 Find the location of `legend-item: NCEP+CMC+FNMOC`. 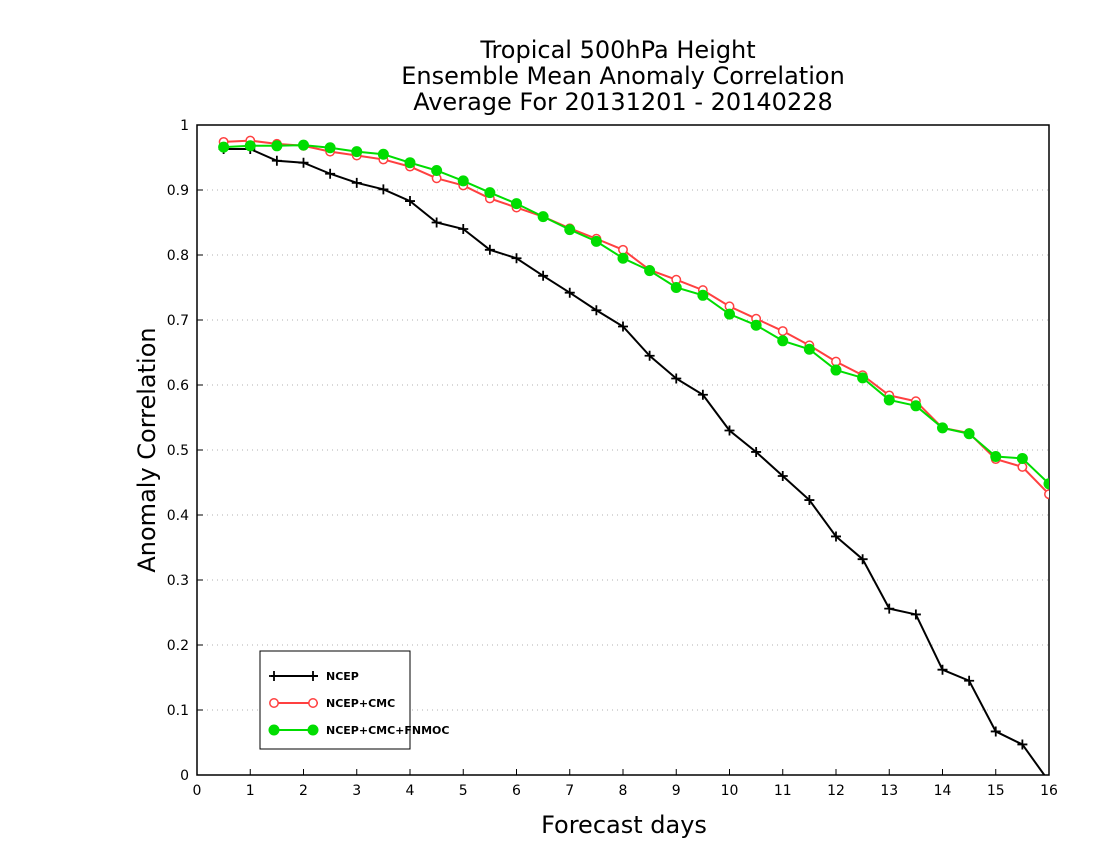

legend-item: NCEP+CMC+FNMOC is located at coordinates (358, 730).